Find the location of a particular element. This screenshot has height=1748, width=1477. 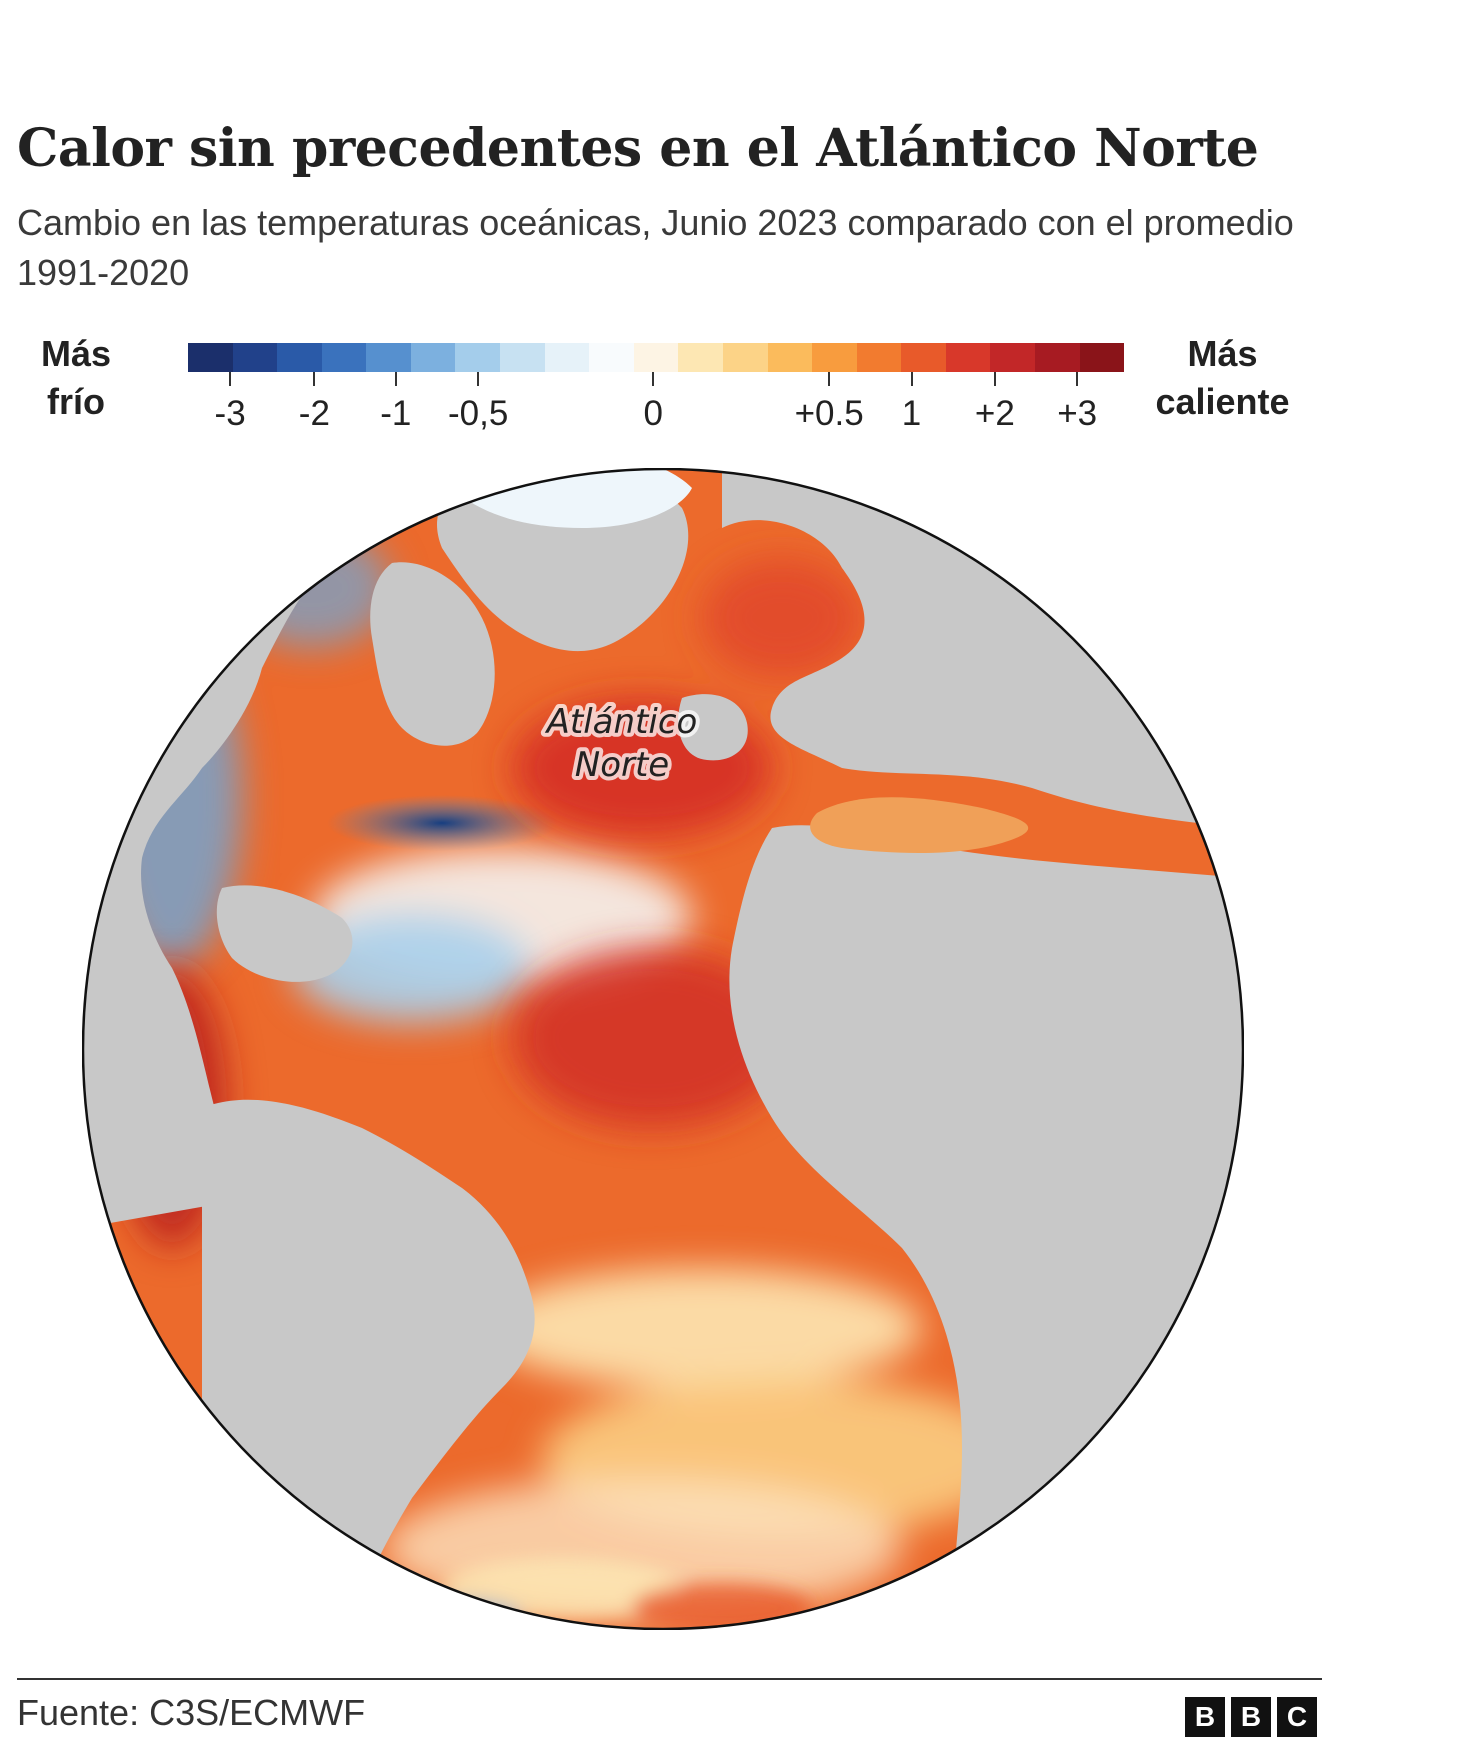

annotation-halo-line2: Norte is located at coordinates (622, 765).